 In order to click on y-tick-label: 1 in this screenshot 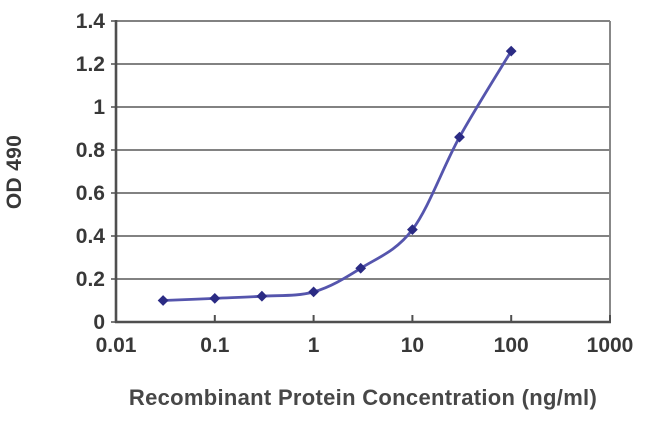, I will do `click(99, 107)`.